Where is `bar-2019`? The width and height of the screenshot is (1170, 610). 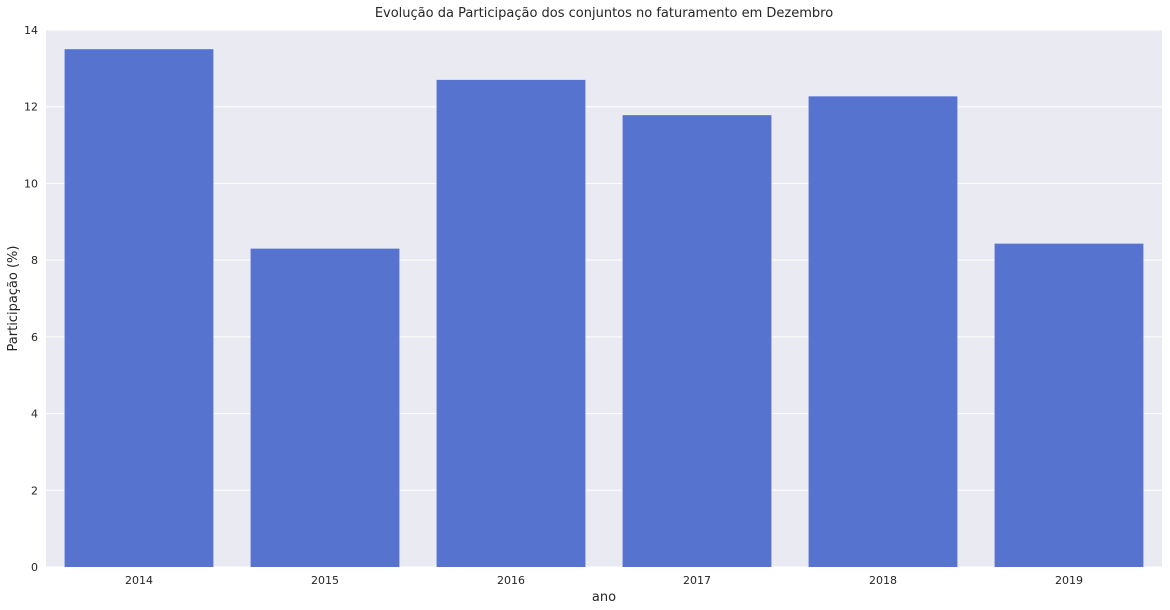
bar-2019 is located at coordinates (1069, 405).